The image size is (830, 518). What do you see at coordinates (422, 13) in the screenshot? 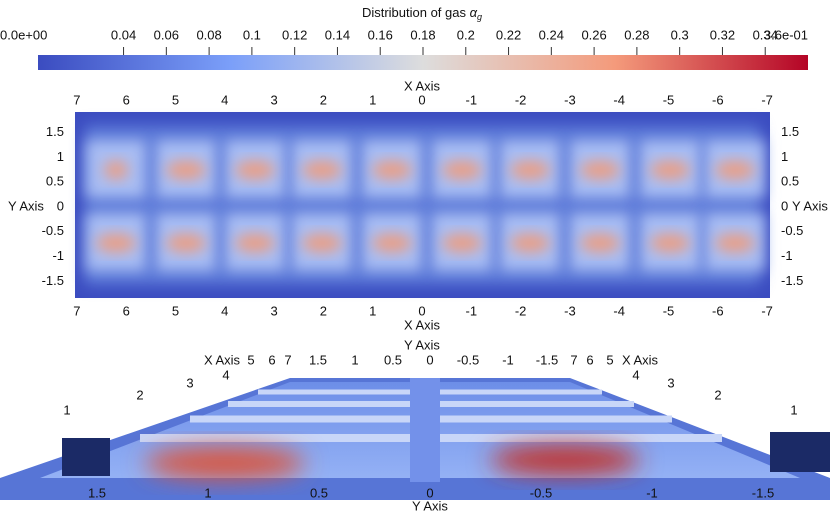
I see `colorbar-title: Distribution of gas αg` at bounding box center [422, 13].